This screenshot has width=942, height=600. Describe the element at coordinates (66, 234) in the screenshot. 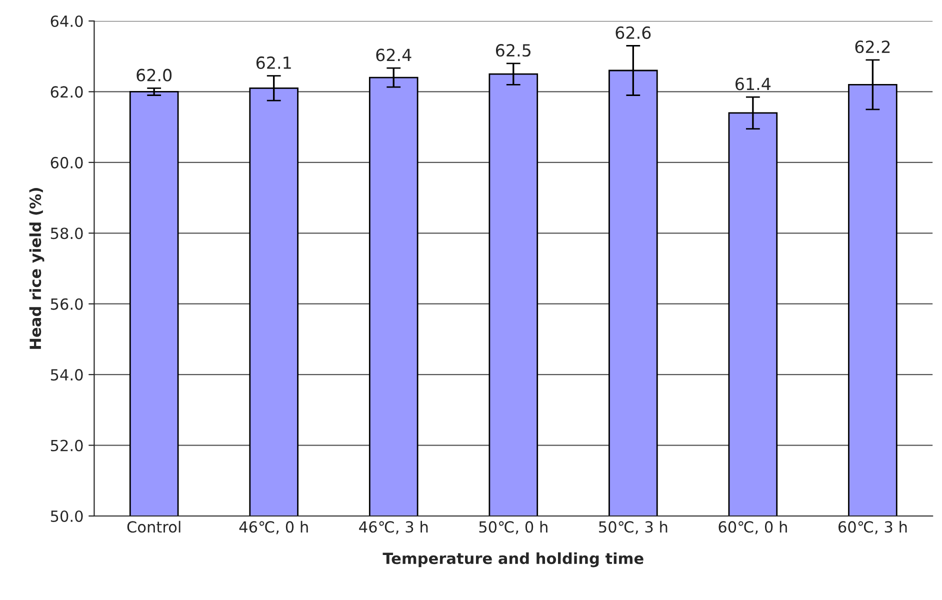

I see `y-tick-label: 58.0` at that location.